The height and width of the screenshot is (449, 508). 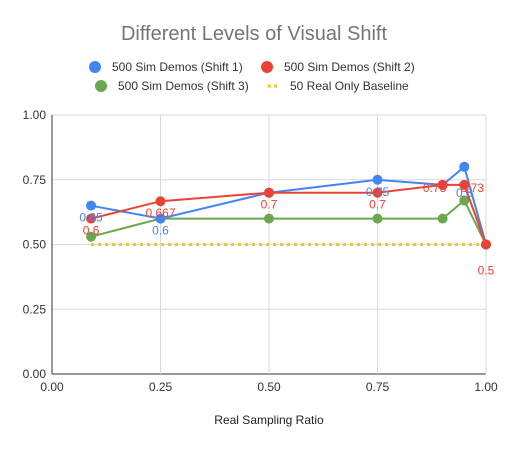 I want to click on data-label: 0.75, so click(x=378, y=192).